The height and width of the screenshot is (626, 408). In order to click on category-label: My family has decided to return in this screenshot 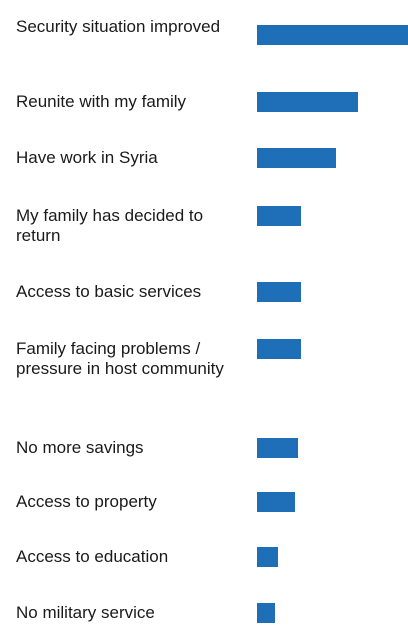, I will do `click(110, 225)`.